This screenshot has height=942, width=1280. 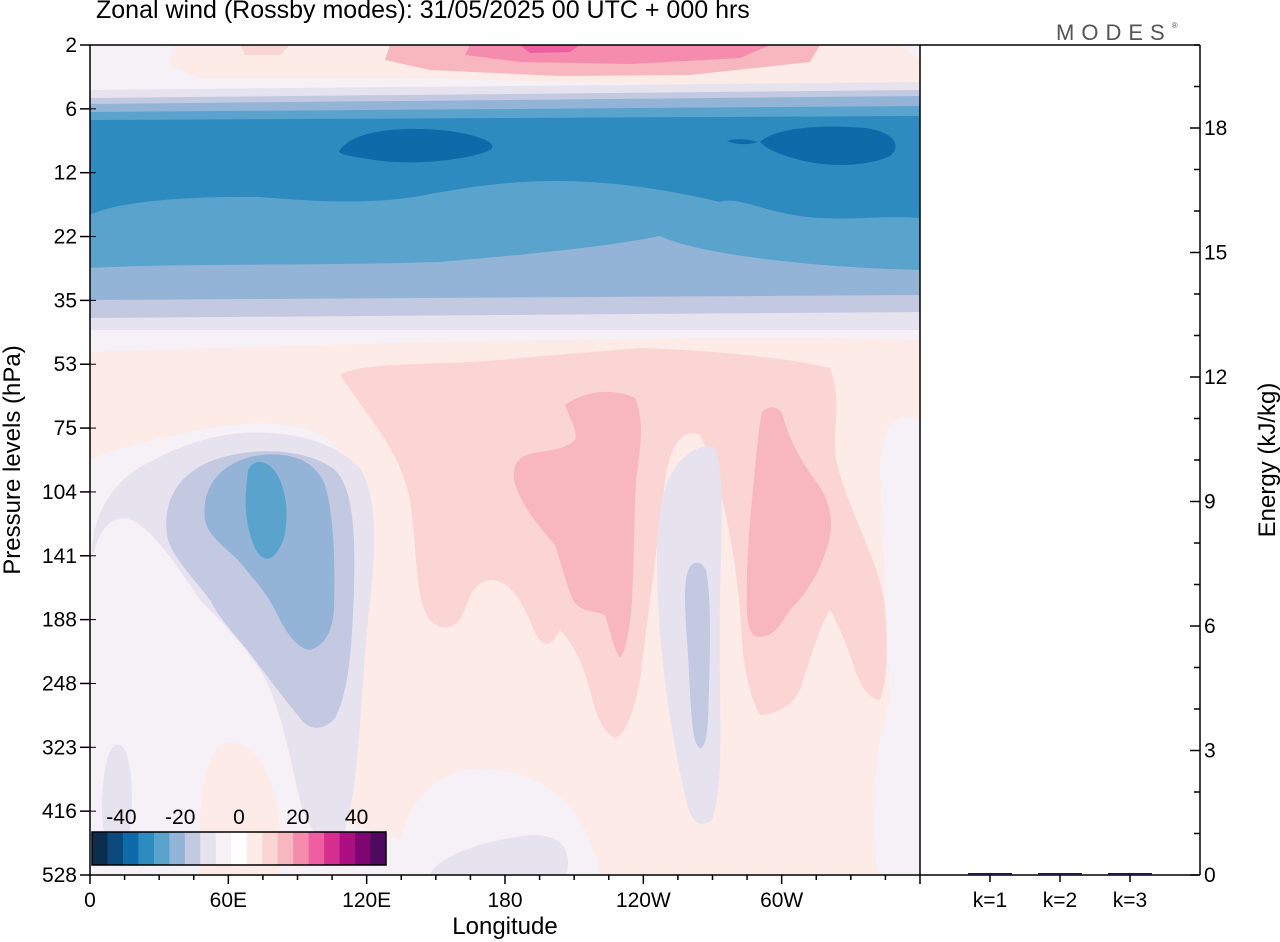 I want to click on contour-neg-bottom, so click(x=499, y=855).